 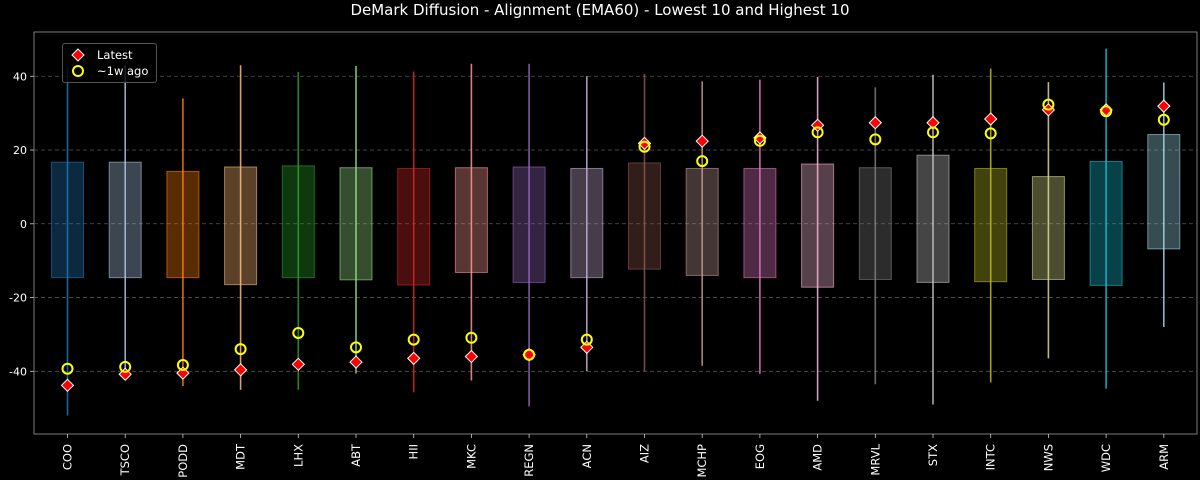 What do you see at coordinates (68, 457) in the screenshot?
I see `x-tick-label: COO` at bounding box center [68, 457].